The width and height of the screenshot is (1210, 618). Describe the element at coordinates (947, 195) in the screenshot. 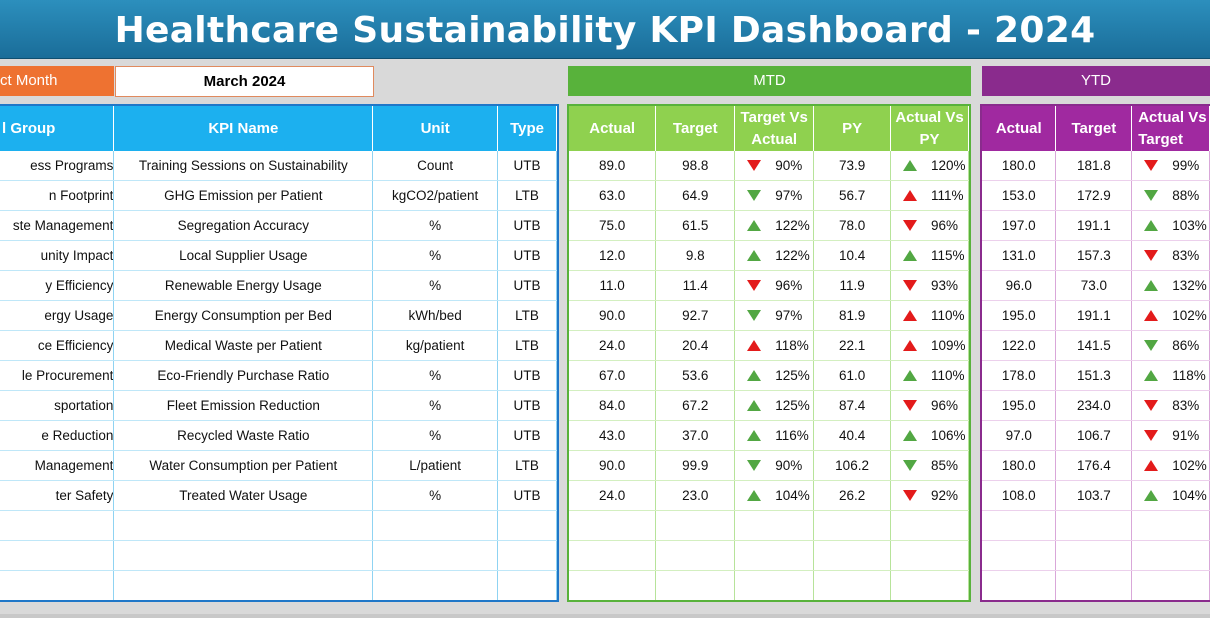

I see `percent-value: 111%` at that location.